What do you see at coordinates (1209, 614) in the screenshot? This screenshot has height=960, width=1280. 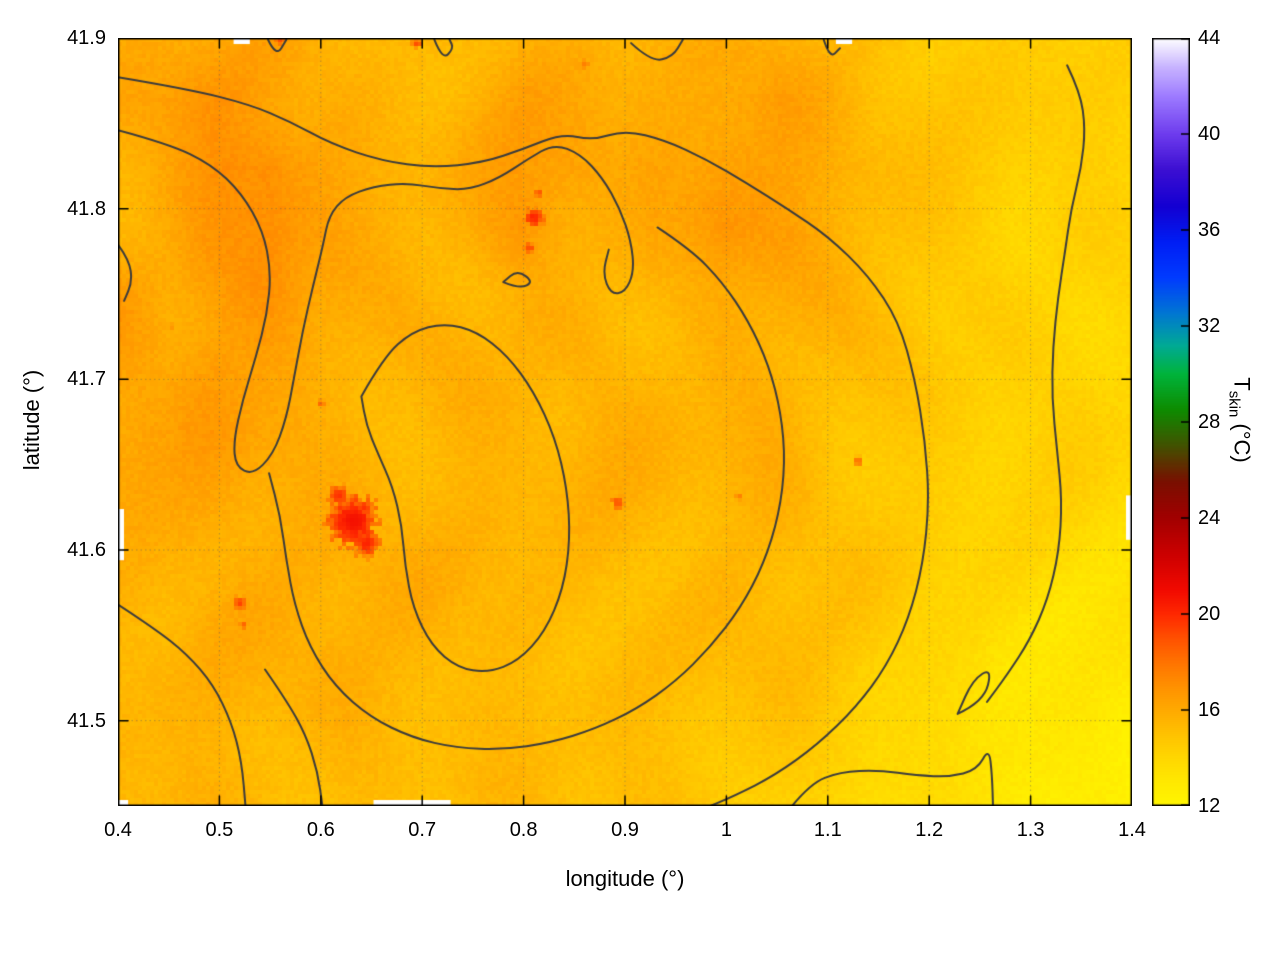 I see `colorbar-tick-label: 20` at bounding box center [1209, 614].